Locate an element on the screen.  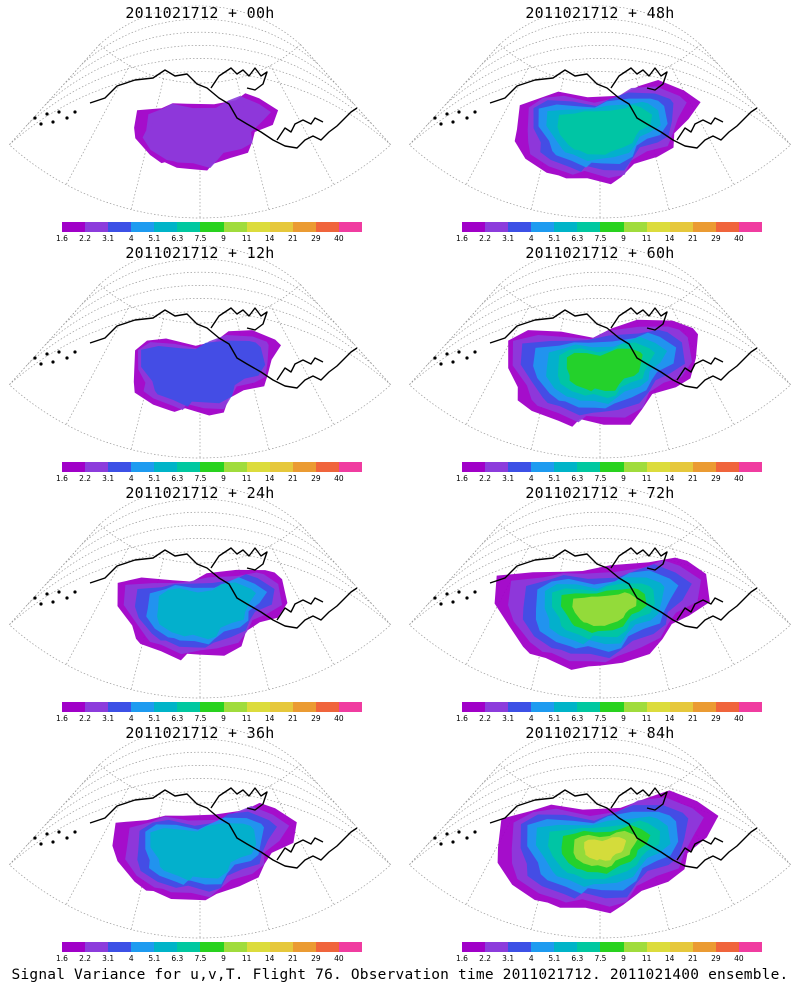
colorbar-label: 4 is located at coordinates (131, 238).